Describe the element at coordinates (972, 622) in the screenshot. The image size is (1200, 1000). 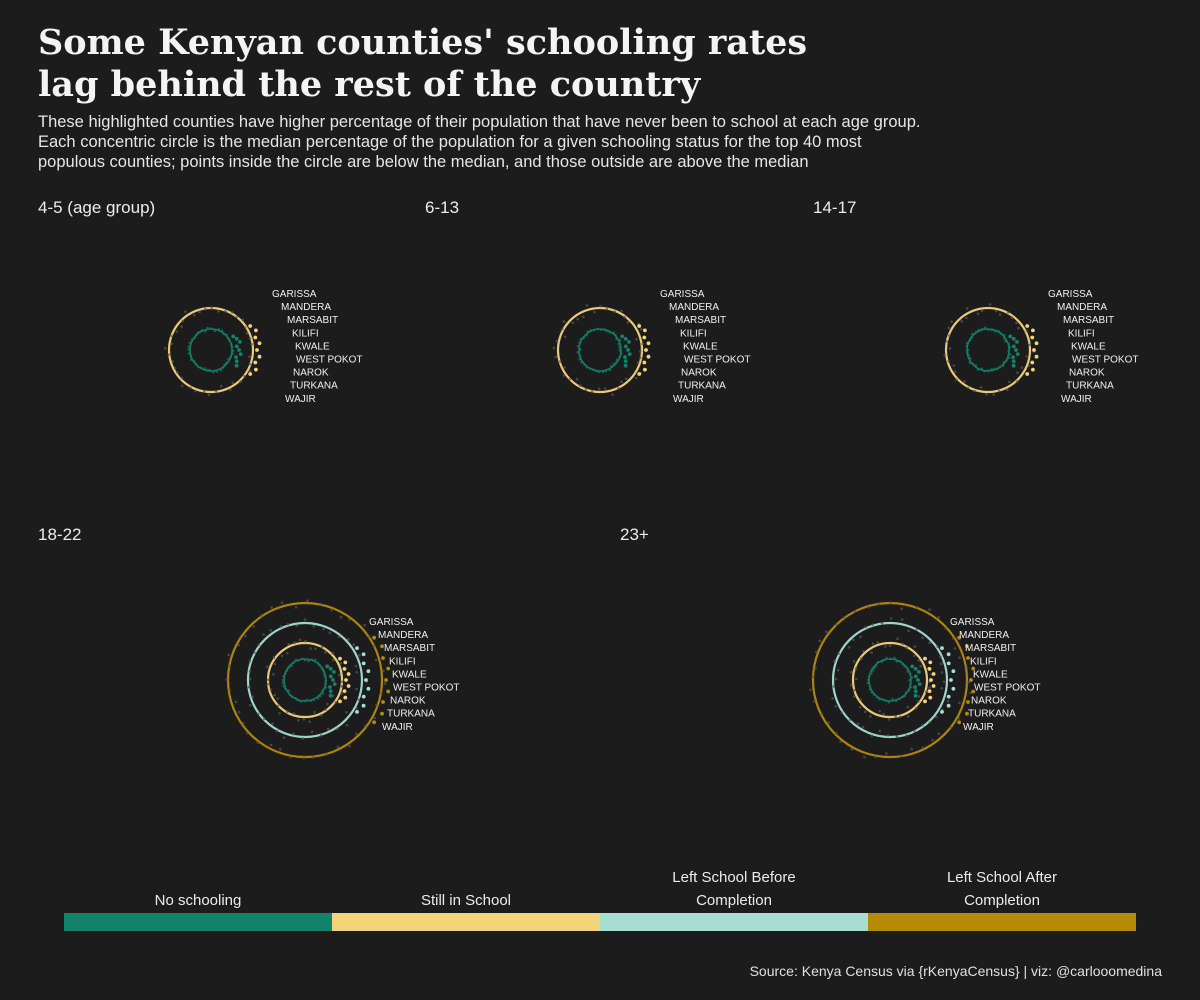
I see `county-label-garissa-panel-4: GARISSA` at that location.